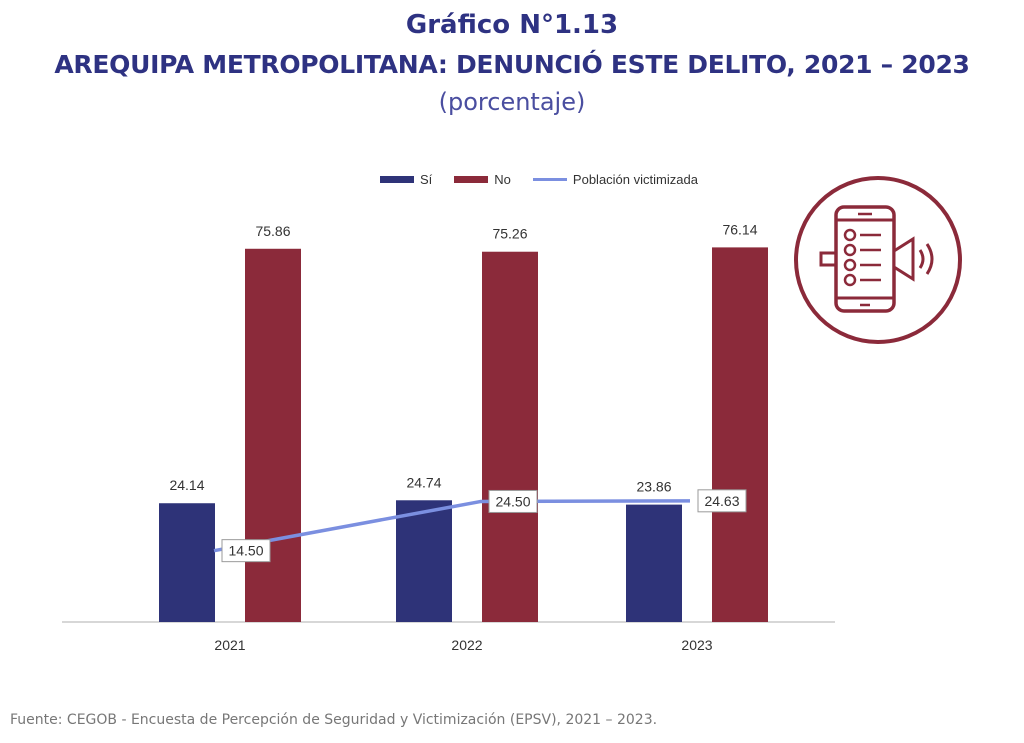 Image resolution: width=1024 pixels, height=743 pixels. Describe the element at coordinates (653, 487) in the screenshot. I see `data-label-si-2023: 23.86` at that location.